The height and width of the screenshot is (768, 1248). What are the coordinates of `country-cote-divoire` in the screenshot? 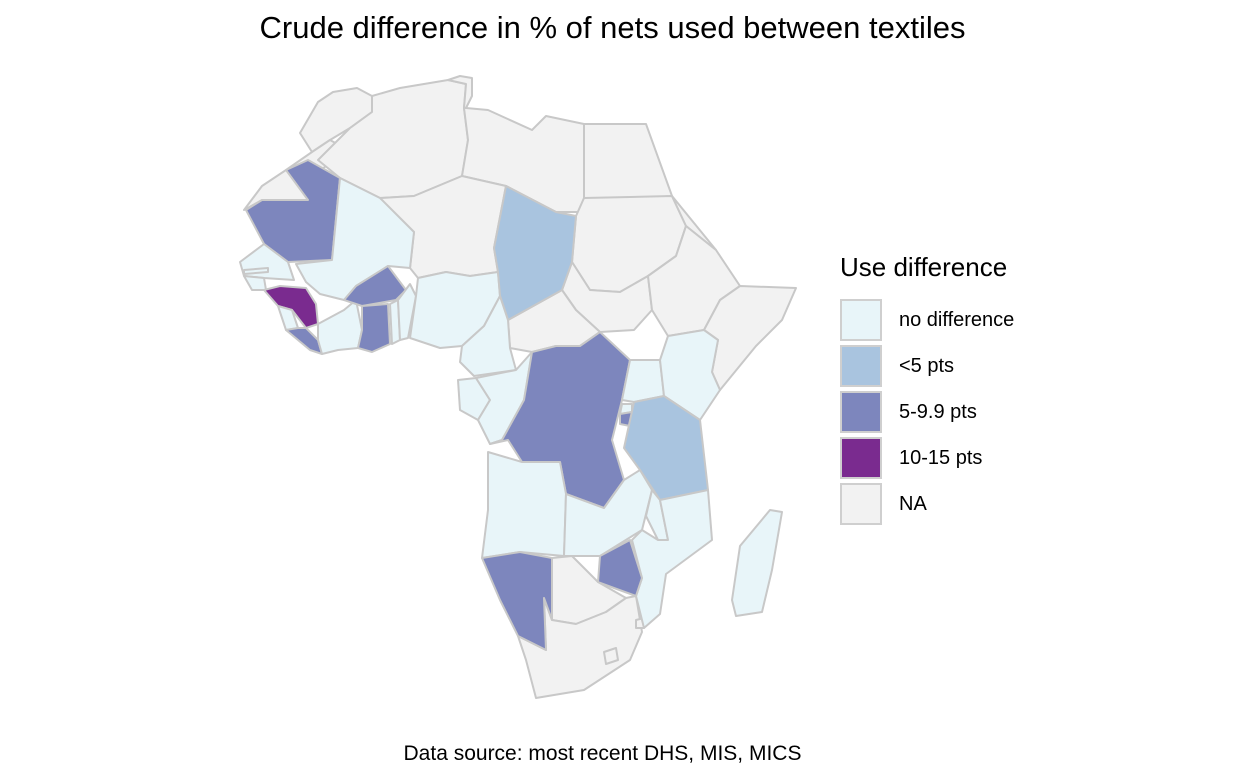 It's located at (340, 327).